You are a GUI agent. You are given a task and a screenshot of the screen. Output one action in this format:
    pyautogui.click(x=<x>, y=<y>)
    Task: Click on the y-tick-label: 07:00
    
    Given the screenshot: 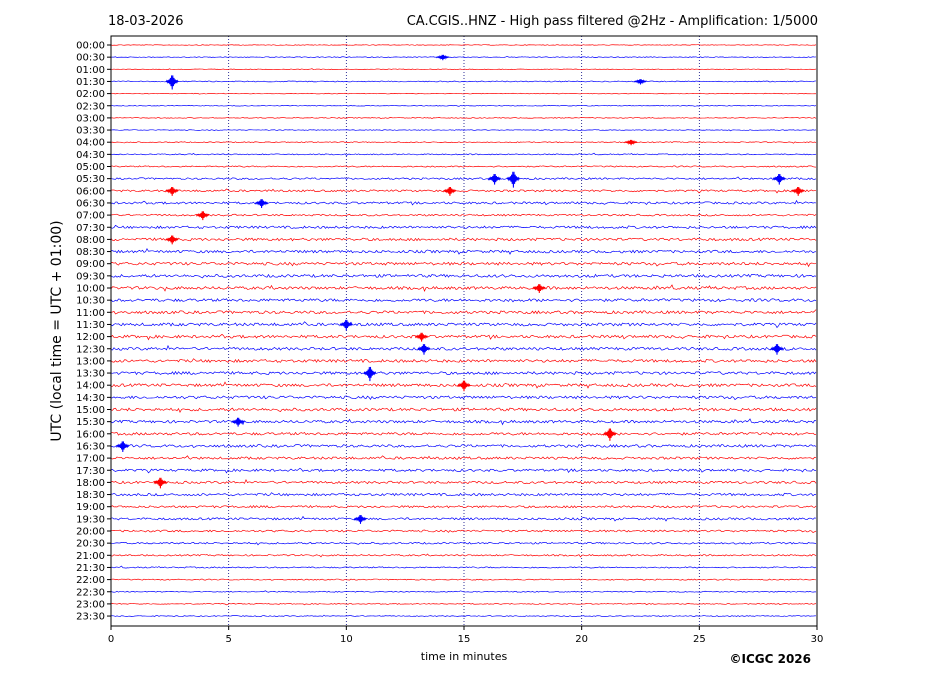 What is the action you would take?
    pyautogui.click(x=90, y=216)
    